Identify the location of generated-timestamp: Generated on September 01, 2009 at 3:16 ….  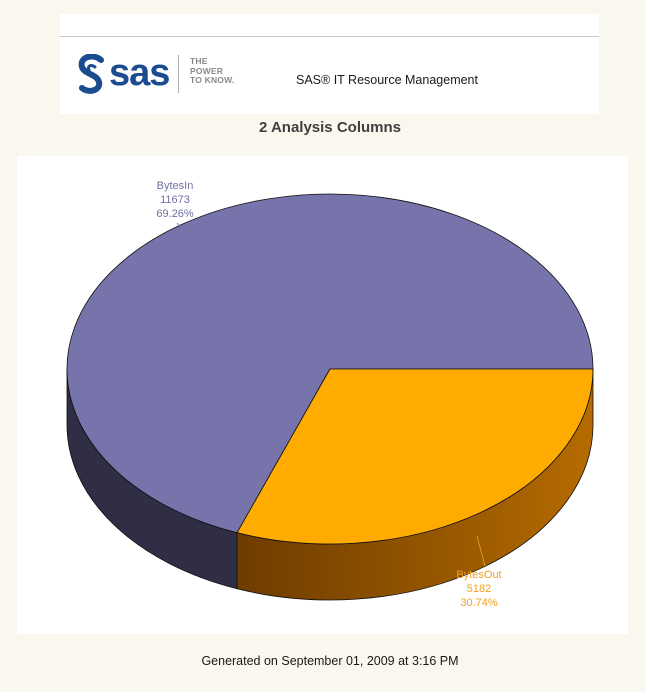
(330, 661).